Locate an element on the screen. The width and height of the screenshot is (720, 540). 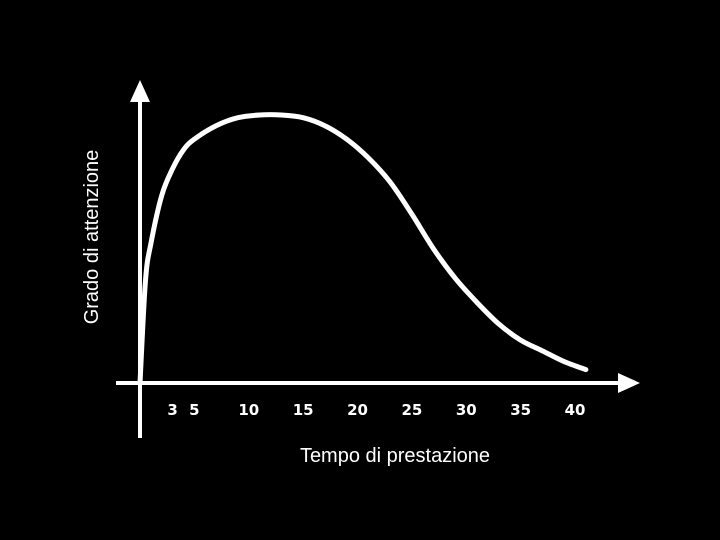
x-tick-labels: 3 5 10 15 20 25 30 35 40 is located at coordinates (376, 410).